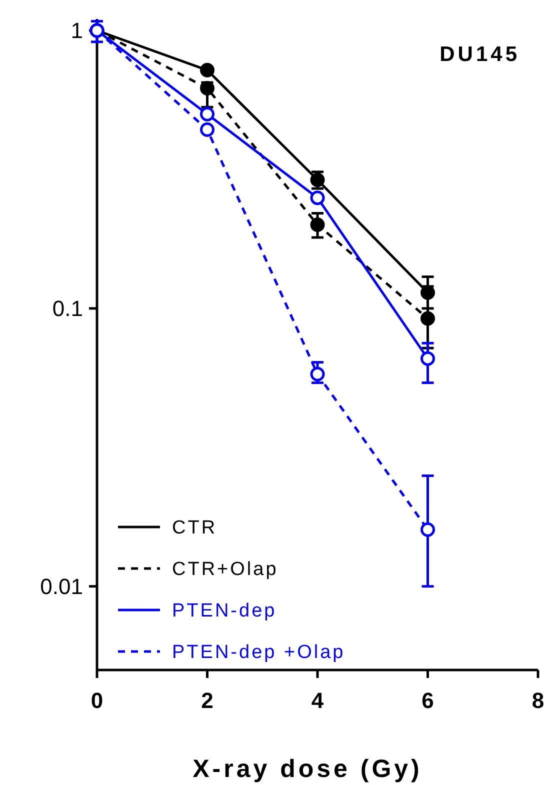  I want to click on x-tick-label: 8, so click(538, 700).